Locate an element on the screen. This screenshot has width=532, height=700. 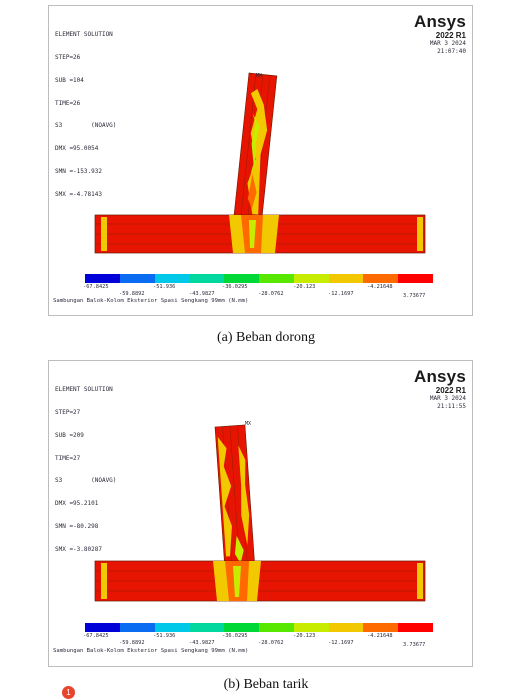
info-line: SMN =-80.298 is located at coordinates (77, 526).